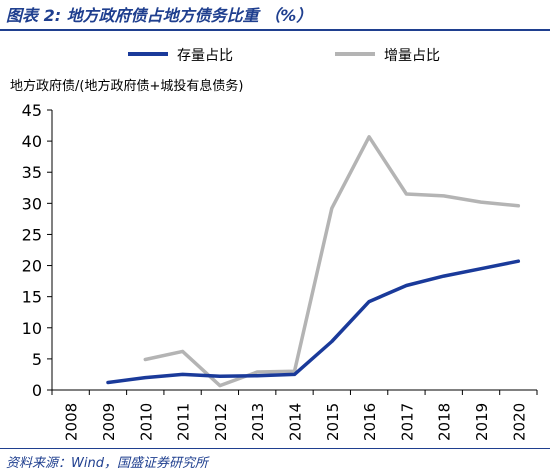  I want to click on y-tick-label: 0, so click(37, 390).